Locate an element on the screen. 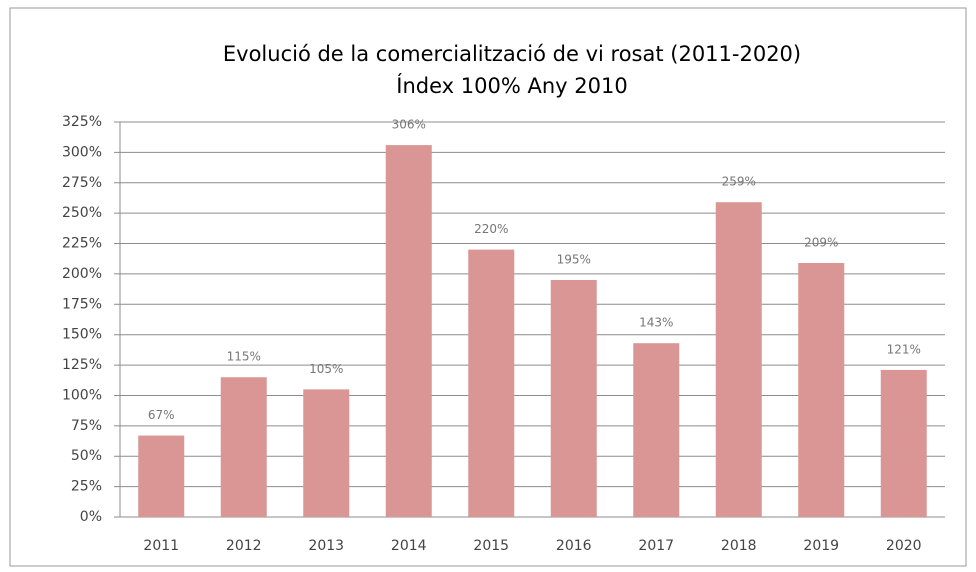  data-label: 306% is located at coordinates (409, 125).